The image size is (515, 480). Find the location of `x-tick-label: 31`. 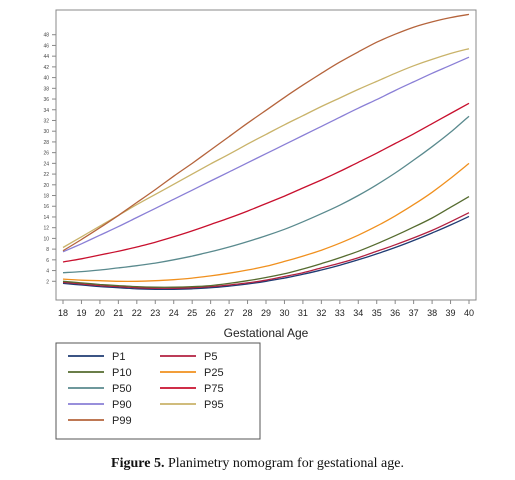

x-tick-label: 31 is located at coordinates (303, 313).